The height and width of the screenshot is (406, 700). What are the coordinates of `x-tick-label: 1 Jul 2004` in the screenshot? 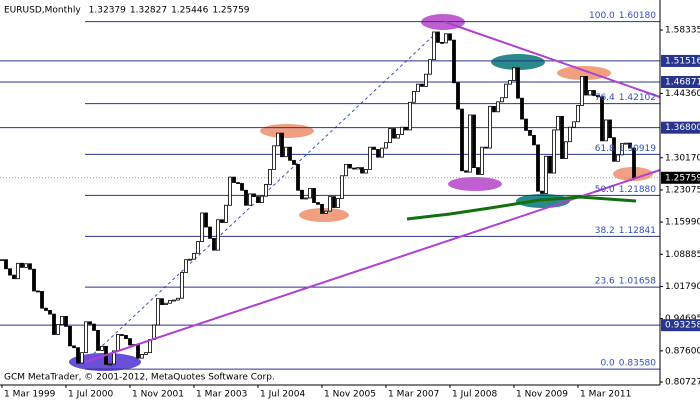 It's located at (282, 395).